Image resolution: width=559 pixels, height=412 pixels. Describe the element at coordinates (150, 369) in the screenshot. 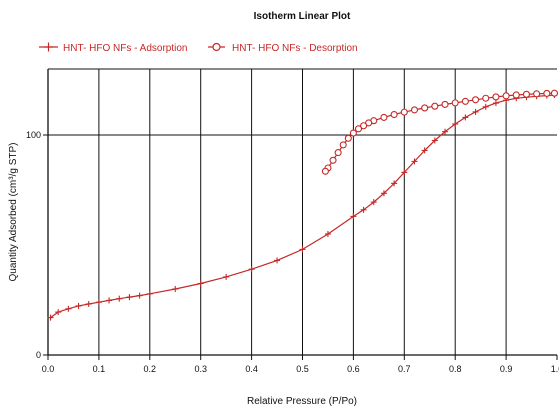

I see `x-tick-label: 0.2` at that location.